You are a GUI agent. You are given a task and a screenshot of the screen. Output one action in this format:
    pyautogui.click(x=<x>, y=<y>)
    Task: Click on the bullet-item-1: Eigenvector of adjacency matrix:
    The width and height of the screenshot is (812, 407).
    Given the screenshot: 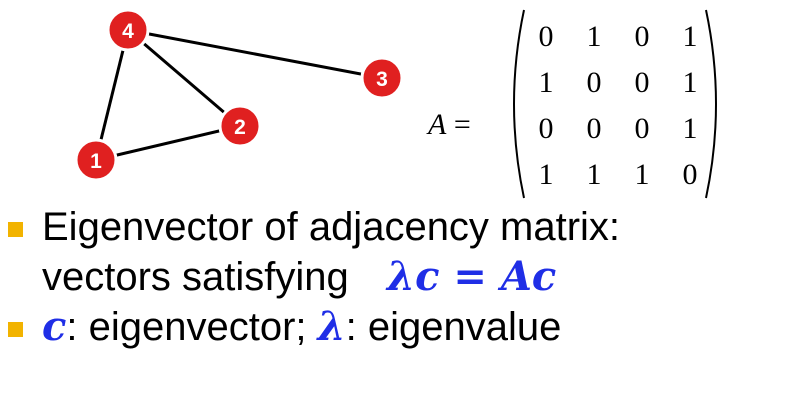 What is the action you would take?
    pyautogui.click(x=406, y=227)
    